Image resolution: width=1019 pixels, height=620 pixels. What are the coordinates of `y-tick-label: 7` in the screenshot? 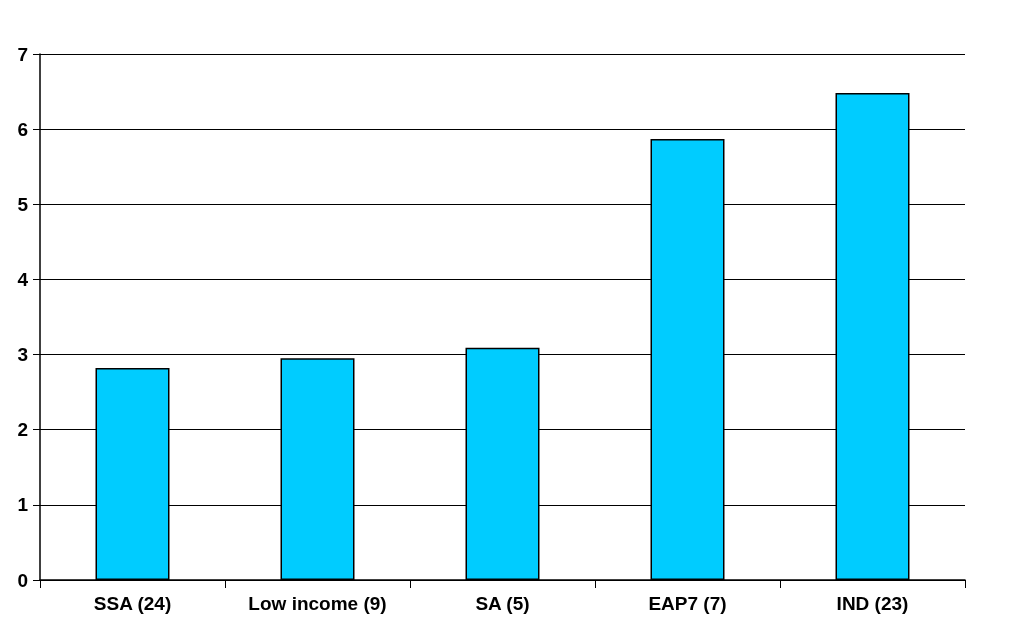 It's located at (22, 54).